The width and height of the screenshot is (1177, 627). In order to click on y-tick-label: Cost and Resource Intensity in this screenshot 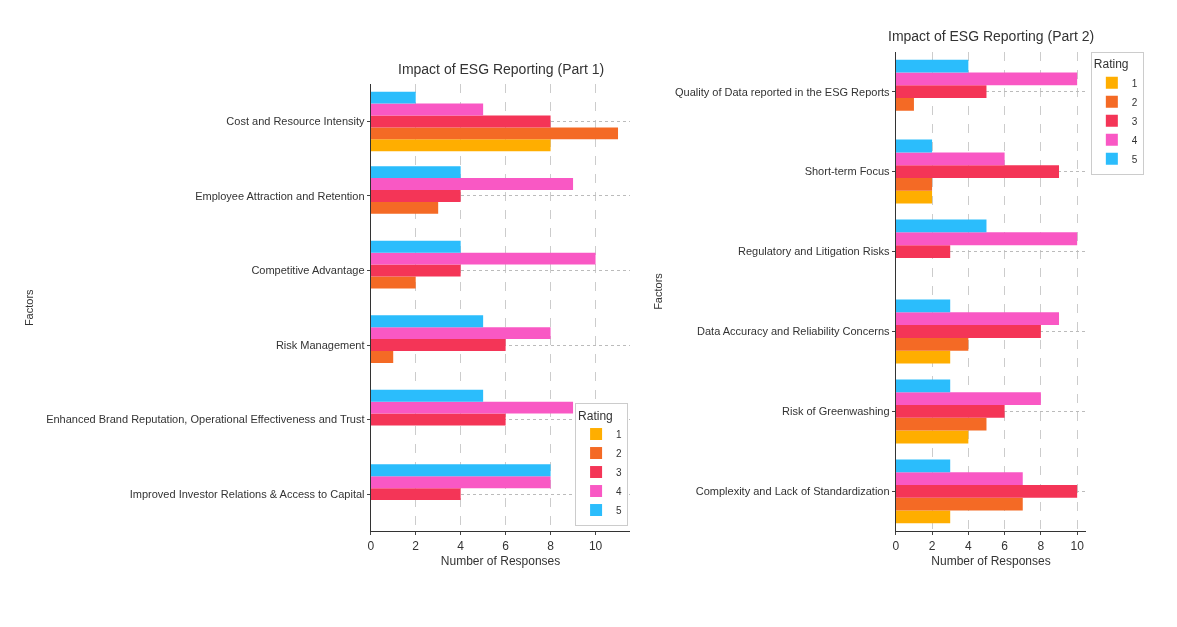, I will do `click(296, 121)`.